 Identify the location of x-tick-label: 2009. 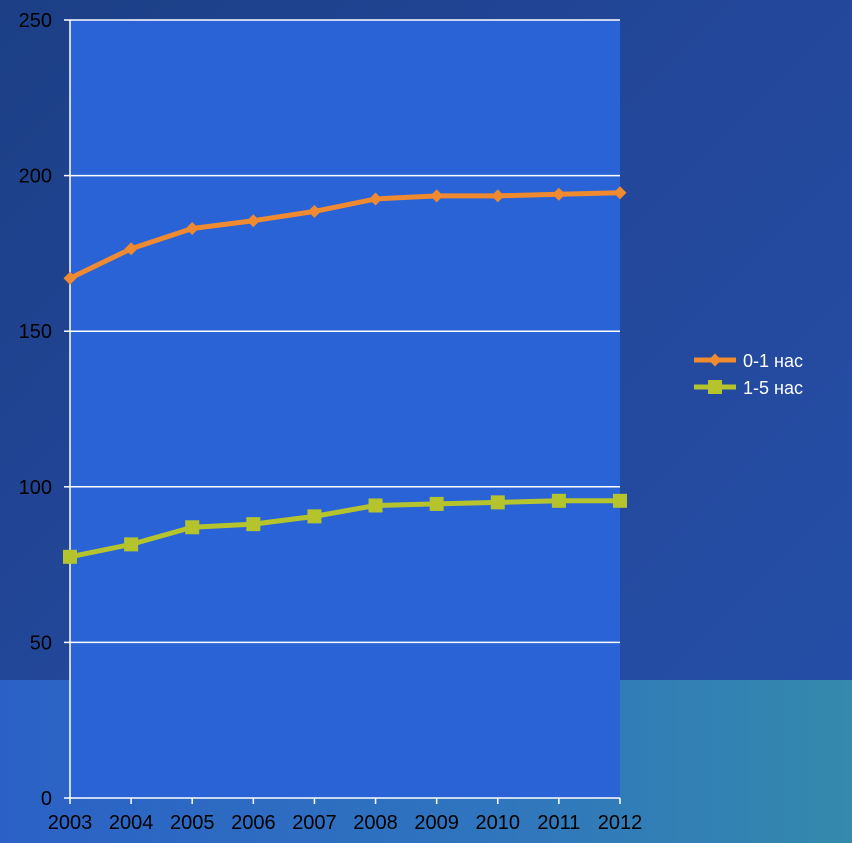
(436, 823).